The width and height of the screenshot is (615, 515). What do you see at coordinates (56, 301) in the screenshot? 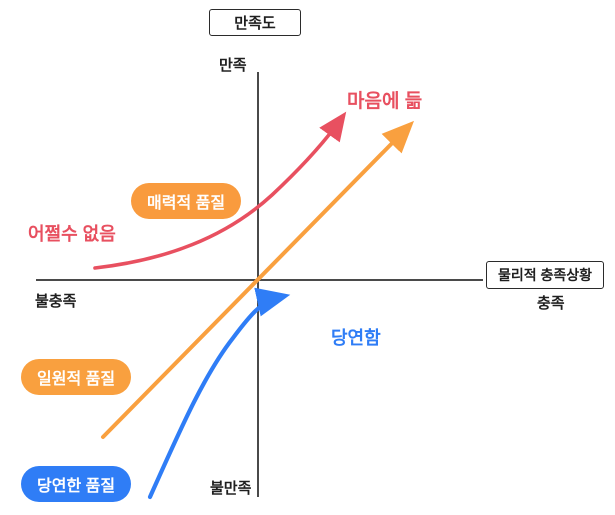
I see `x-axis-label-unfulfilled: 불충족` at bounding box center [56, 301].